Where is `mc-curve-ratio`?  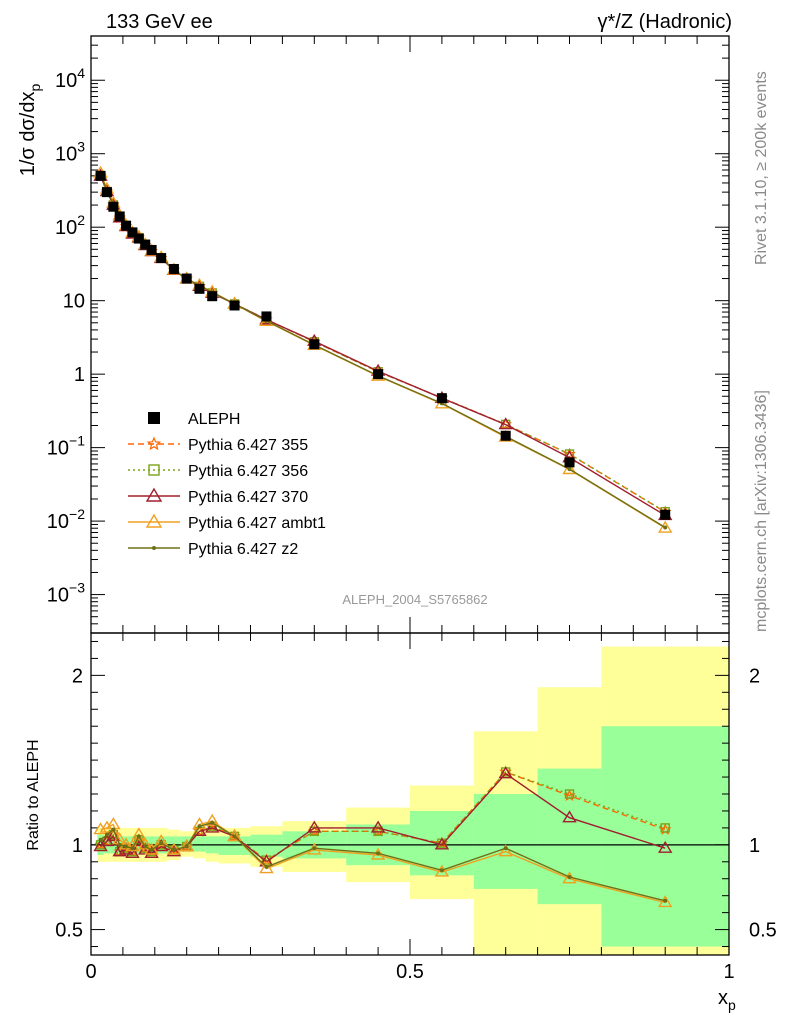
mc-curve-ratio is located at coordinates (383, 862).